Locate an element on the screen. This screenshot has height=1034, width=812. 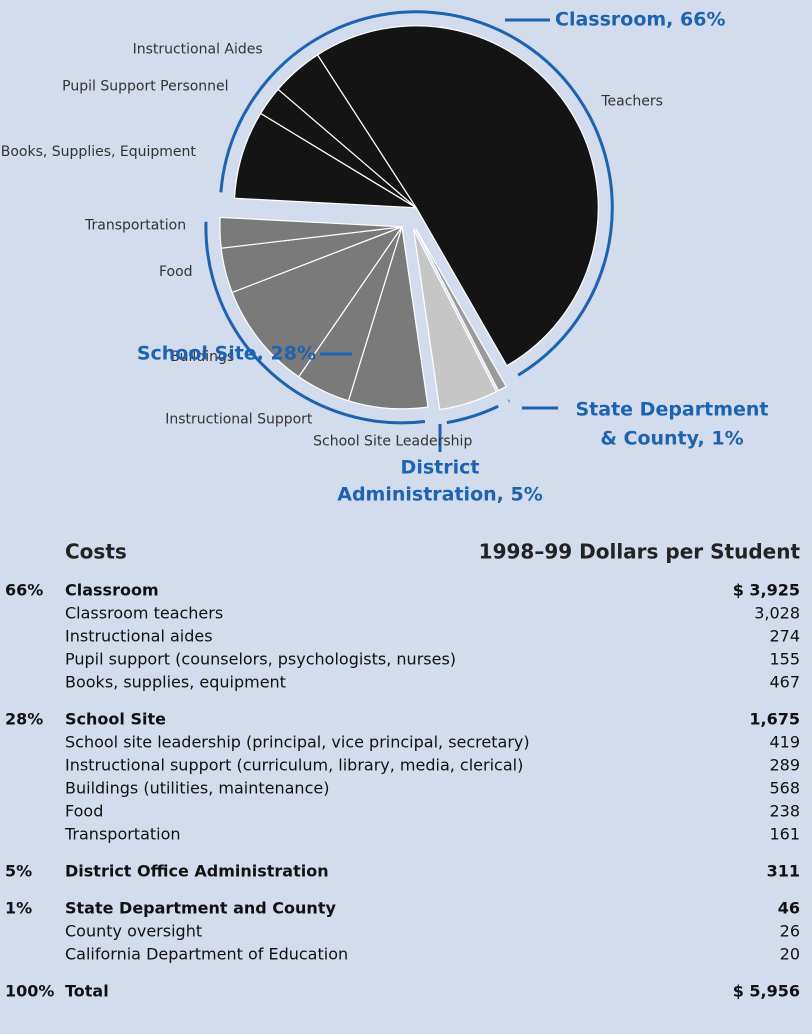
group-label: Administration, 5% is located at coordinates (440, 495).